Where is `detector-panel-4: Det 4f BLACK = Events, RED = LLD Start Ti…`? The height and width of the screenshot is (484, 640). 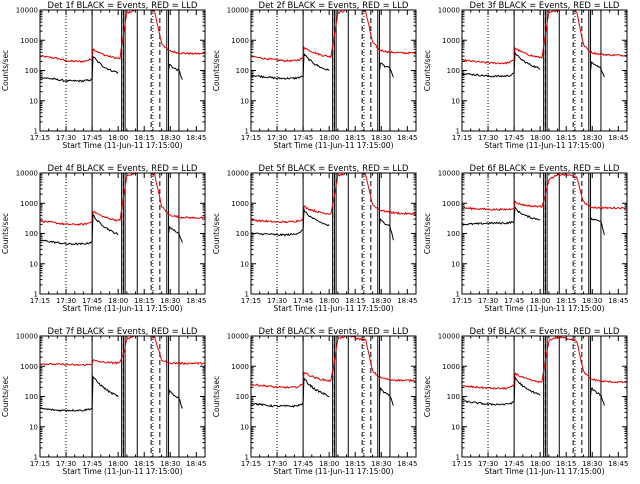 detector-panel-4: Det 4f BLACK = Events, RED = LLD Start Ti… is located at coordinates (103, 238).